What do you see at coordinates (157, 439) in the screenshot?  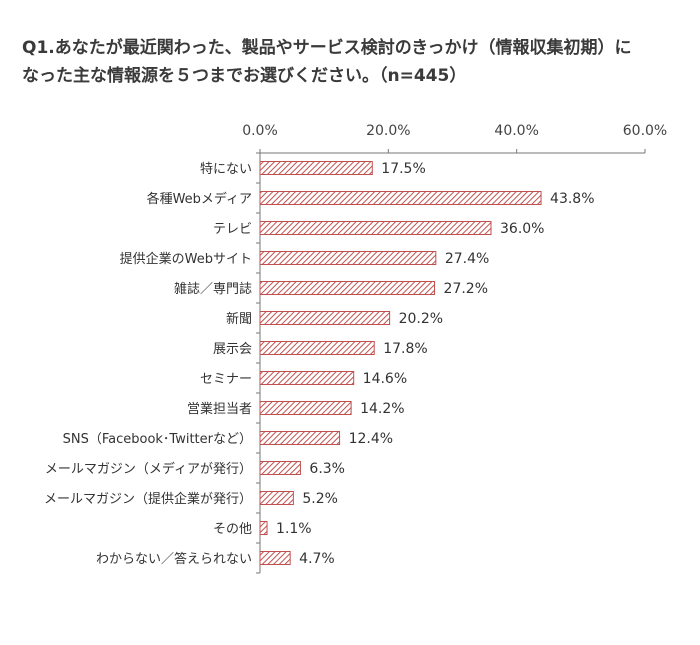 I see `category-label: SNS（Facebook･Twitterなど）` at bounding box center [157, 439].